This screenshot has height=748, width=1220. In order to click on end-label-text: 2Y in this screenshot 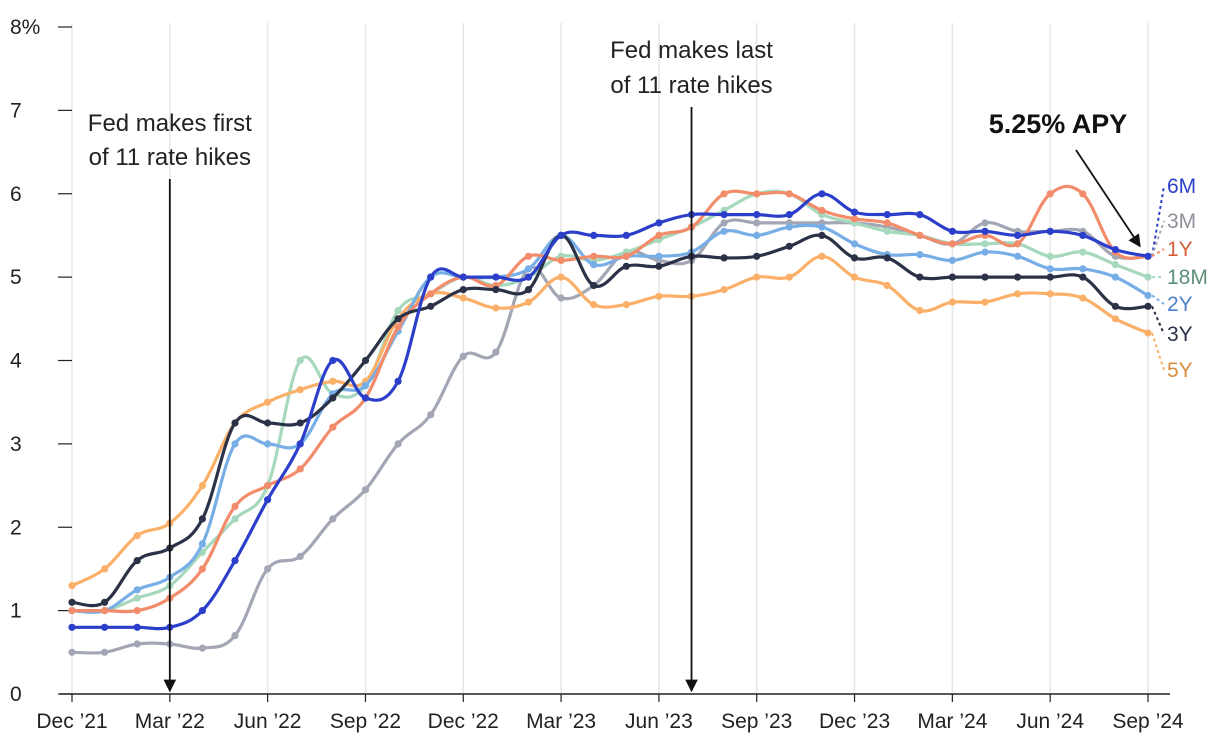, I will do `click(1180, 304)`.